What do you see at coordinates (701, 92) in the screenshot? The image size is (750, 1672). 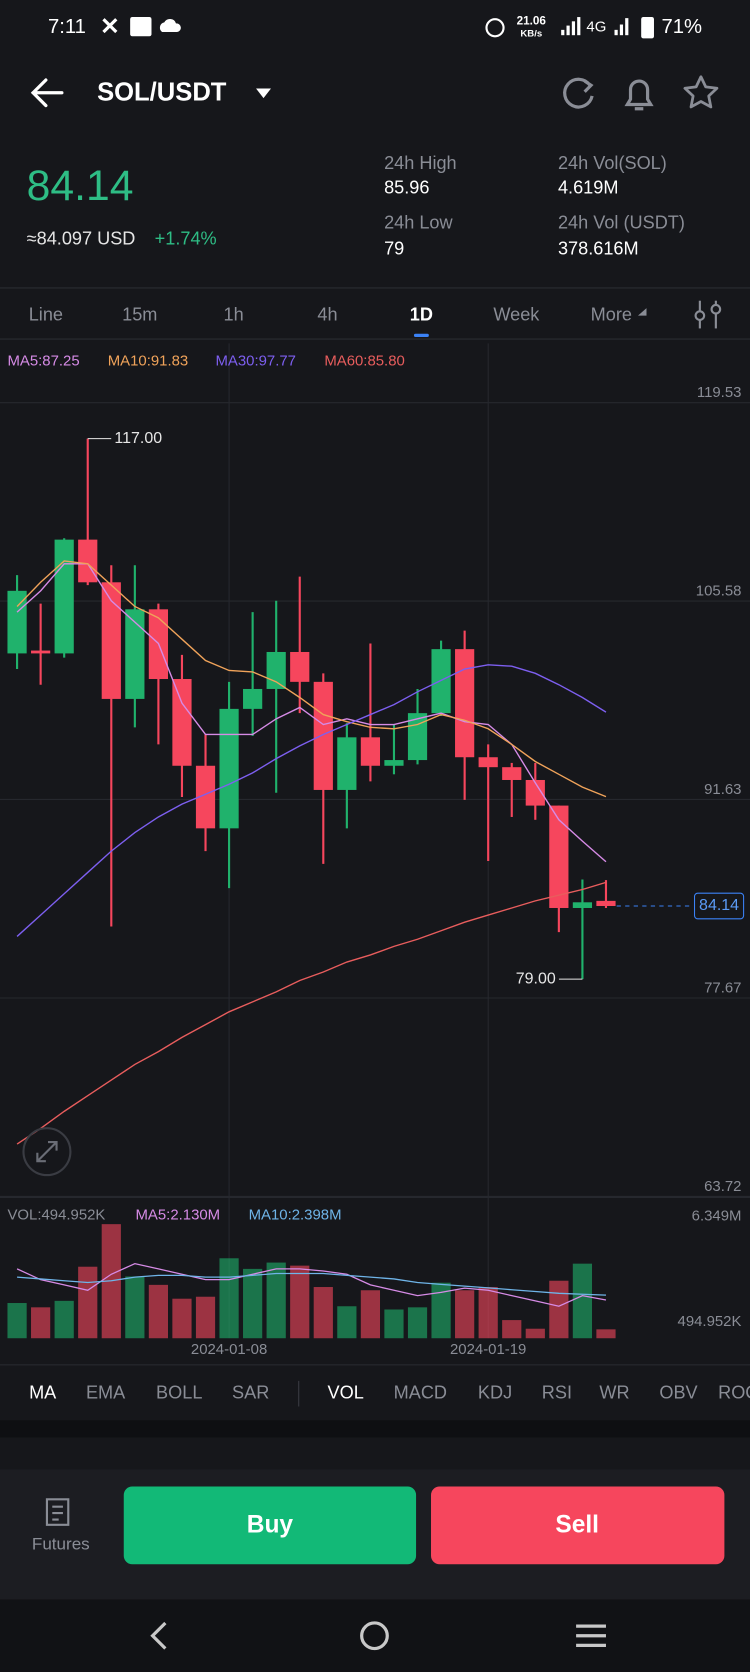 I see `star-icon` at bounding box center [701, 92].